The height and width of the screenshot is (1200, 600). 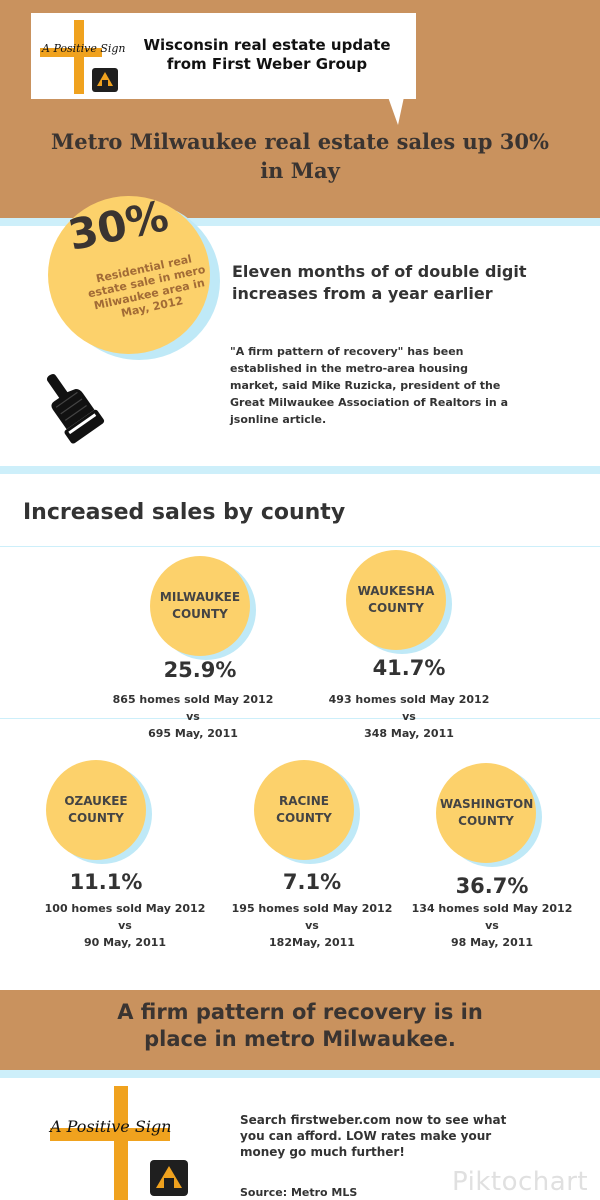 I want to click on county-circle-ozaukee: OZAUKEE COUNTY, so click(x=99, y=812).